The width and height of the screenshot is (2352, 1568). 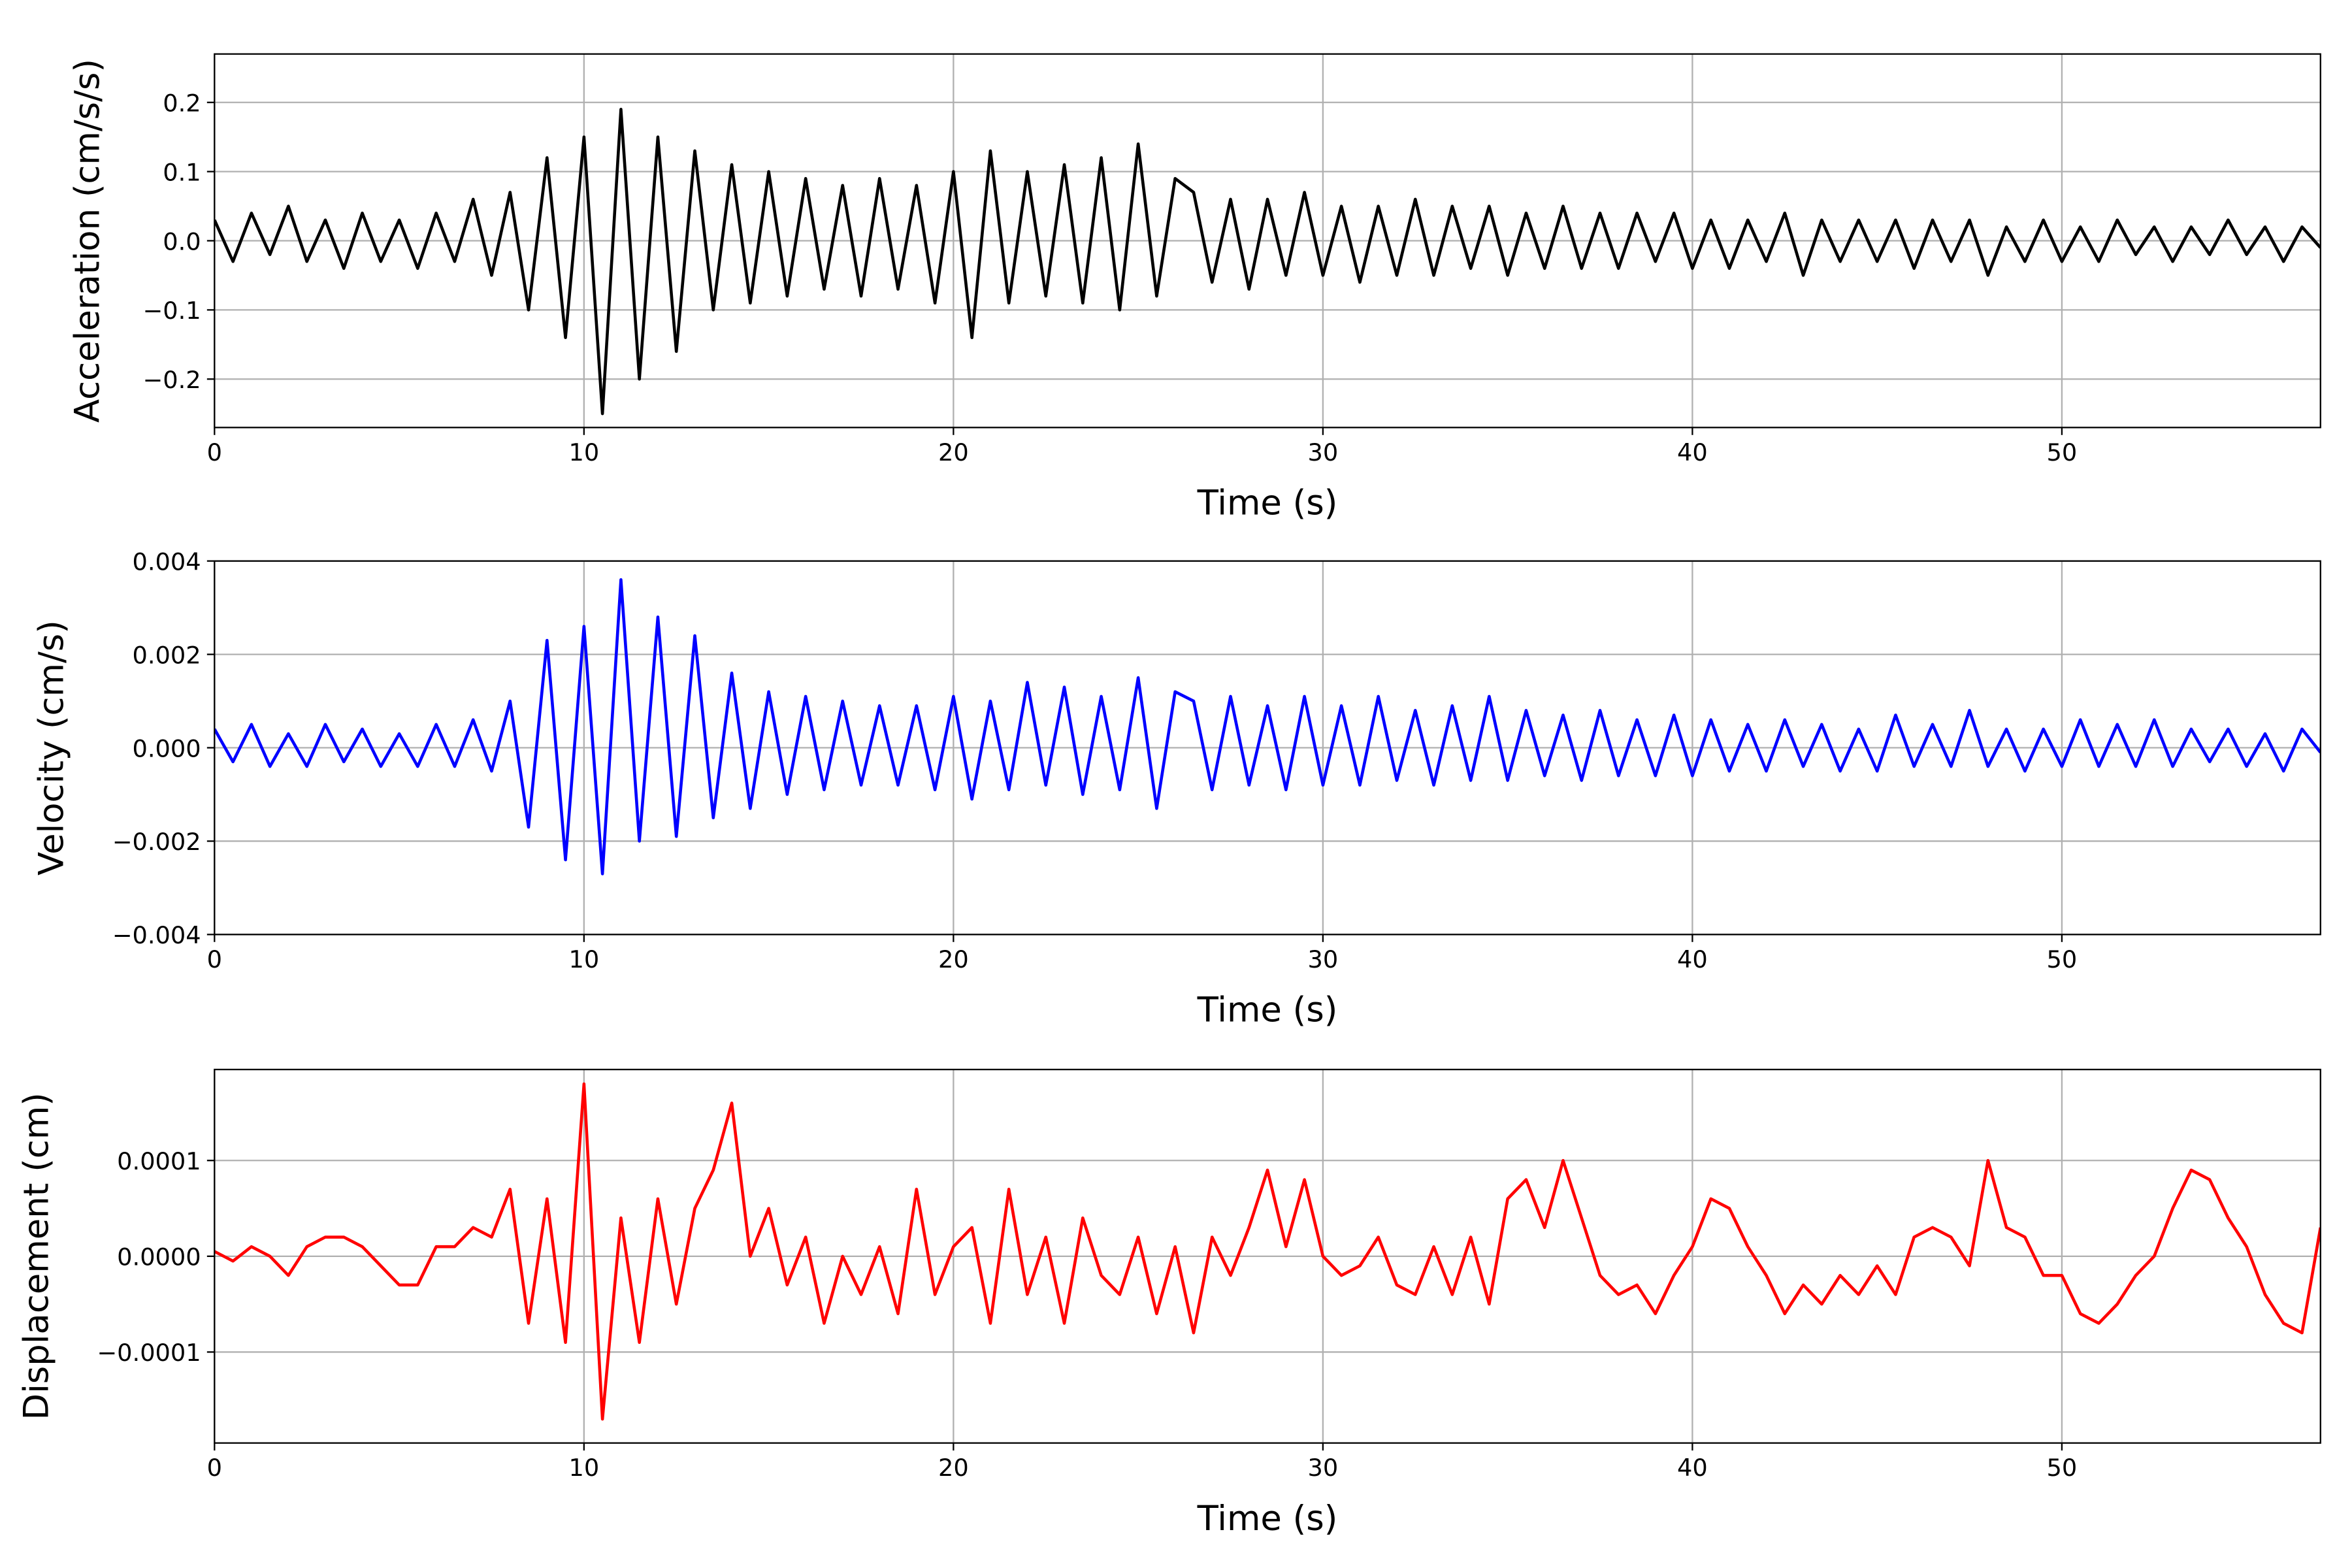 I want to click on y-tick-label: −0.1, so click(x=171, y=311).